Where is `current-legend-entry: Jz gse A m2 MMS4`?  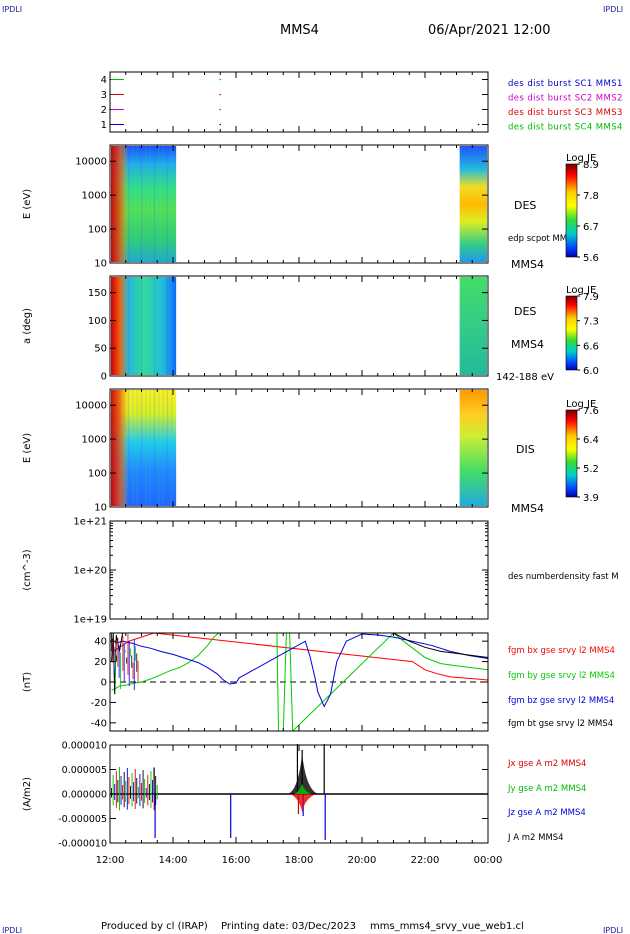
current-legend-entry: Jz gse A m2 MMS4 is located at coordinates (546, 813).